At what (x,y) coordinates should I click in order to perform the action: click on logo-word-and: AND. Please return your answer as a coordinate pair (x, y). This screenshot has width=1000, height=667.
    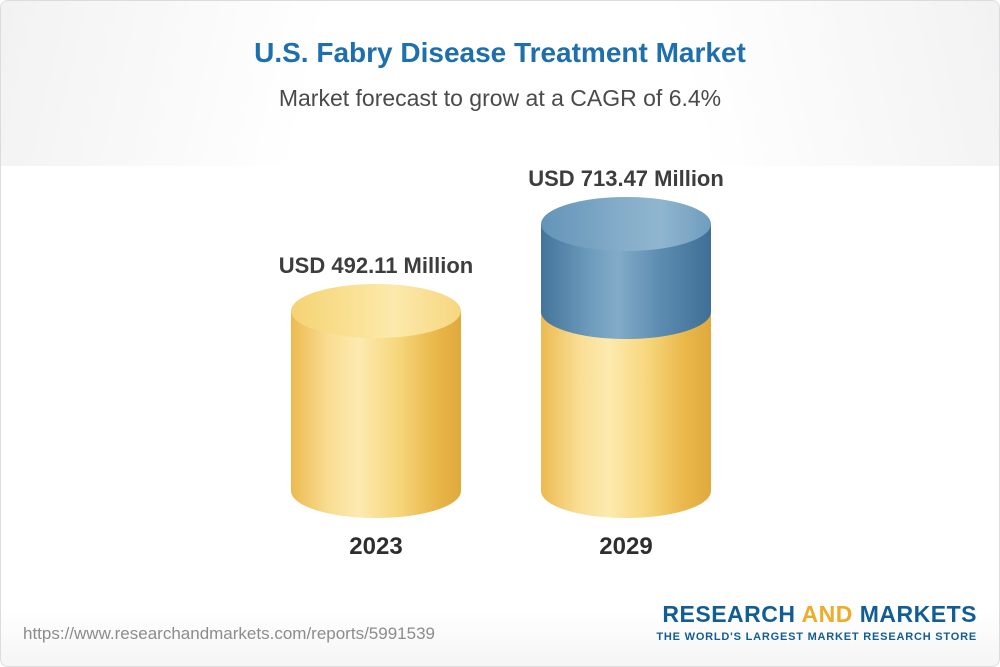
    Looking at the image, I should click on (827, 614).